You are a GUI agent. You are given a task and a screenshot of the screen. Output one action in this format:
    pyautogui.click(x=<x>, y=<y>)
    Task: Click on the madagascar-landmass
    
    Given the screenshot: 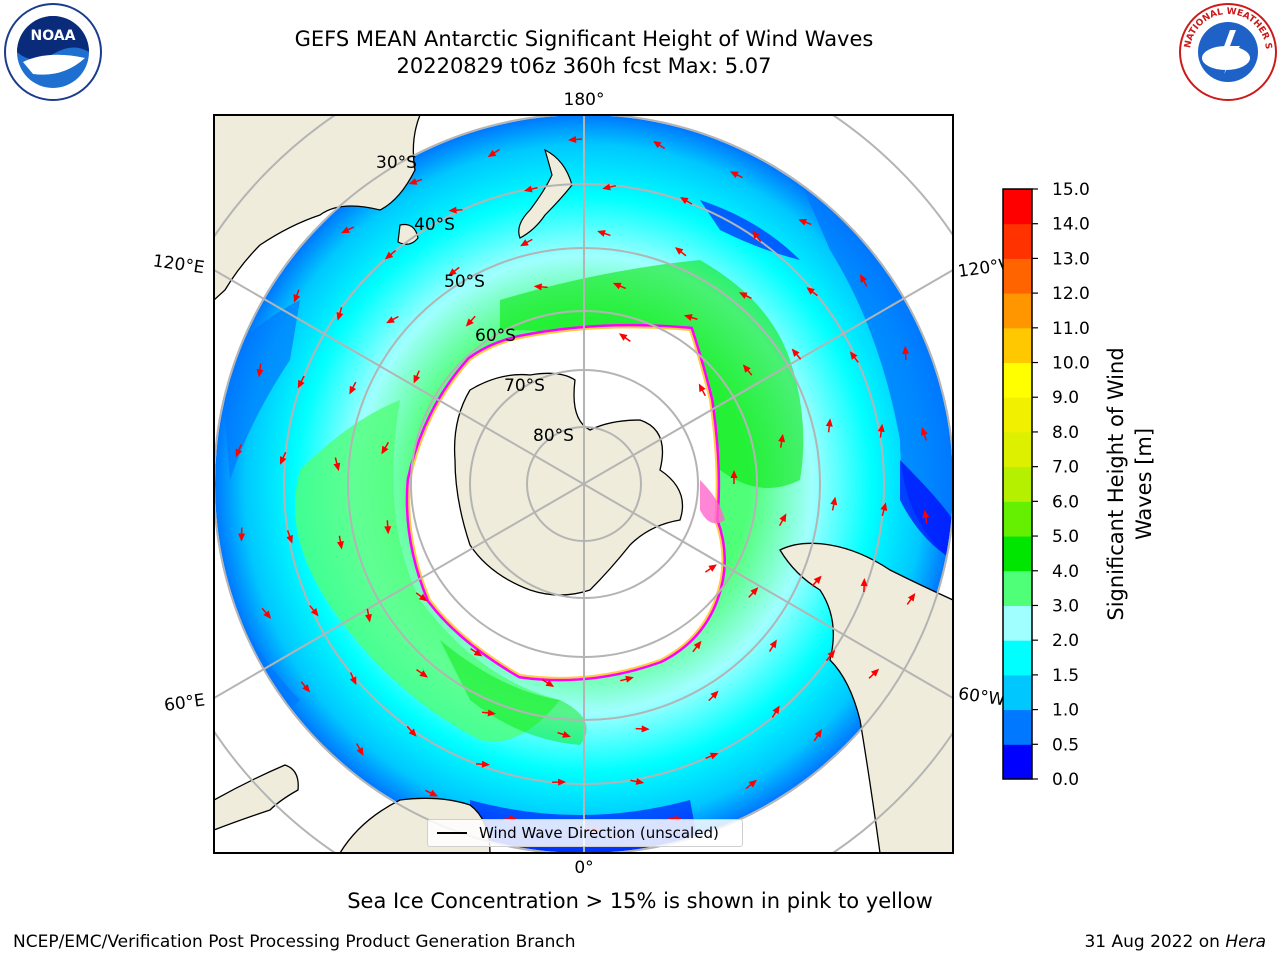 What is the action you would take?
    pyautogui.click(x=256, y=797)
    